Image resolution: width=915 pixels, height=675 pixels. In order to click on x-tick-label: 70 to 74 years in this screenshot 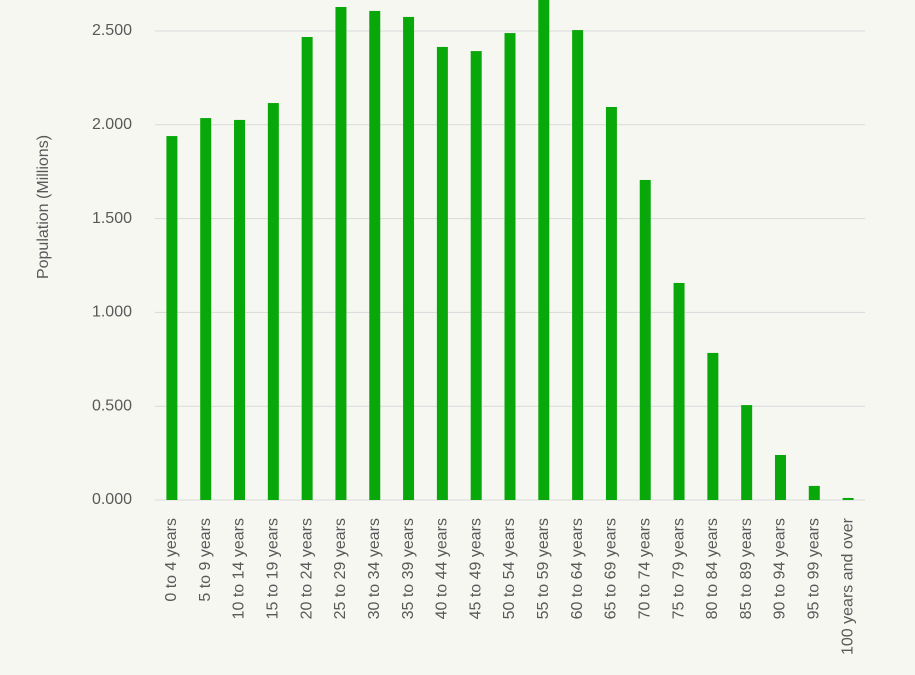, I will do `click(644, 568)`.